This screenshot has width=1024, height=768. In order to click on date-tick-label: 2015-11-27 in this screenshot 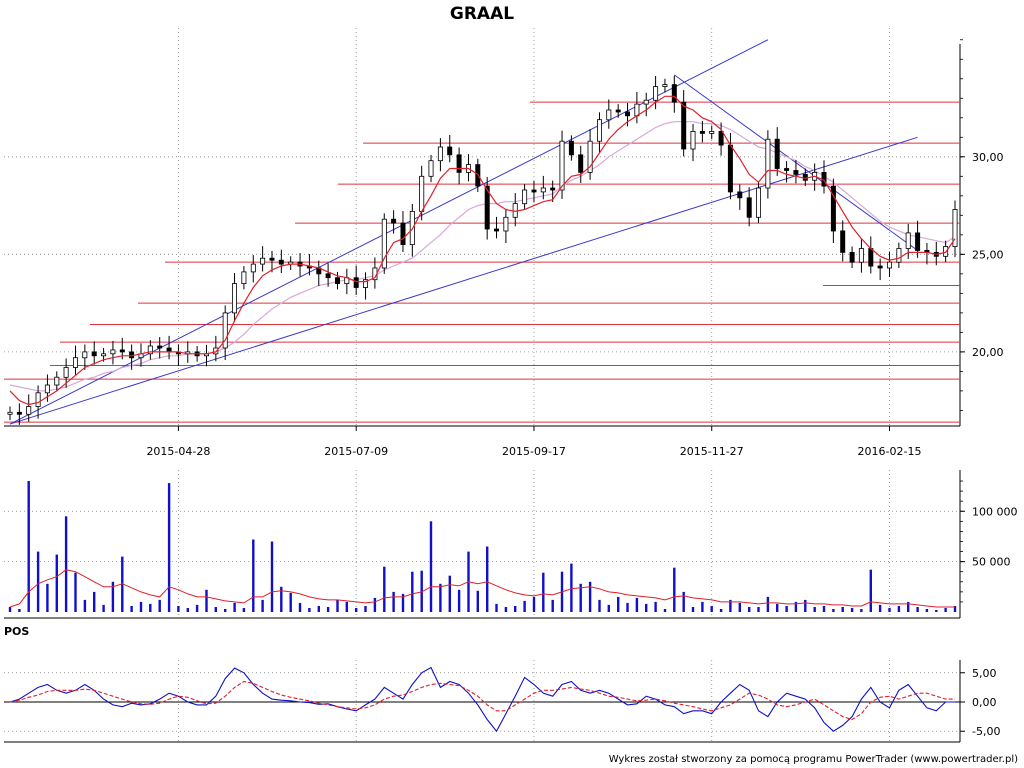, I will do `click(712, 451)`.